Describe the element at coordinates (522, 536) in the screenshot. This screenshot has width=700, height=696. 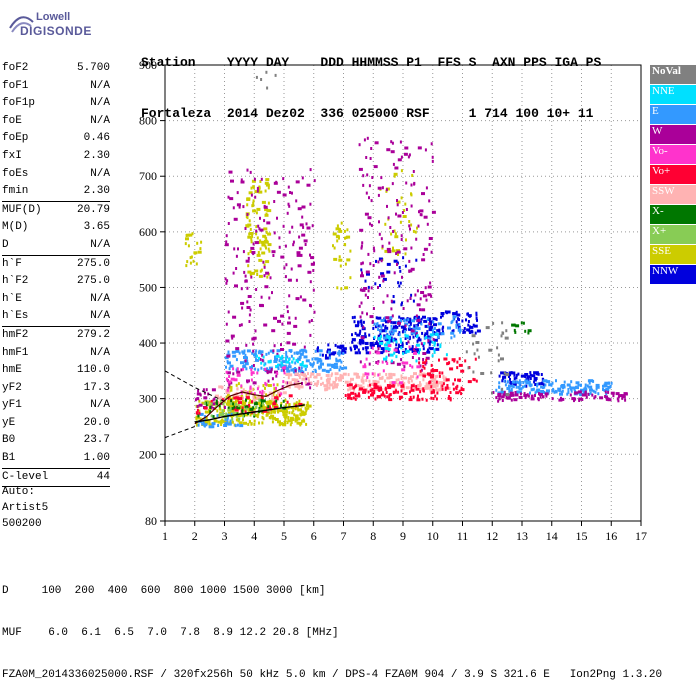
I see `x-tick-label: 13` at that location.